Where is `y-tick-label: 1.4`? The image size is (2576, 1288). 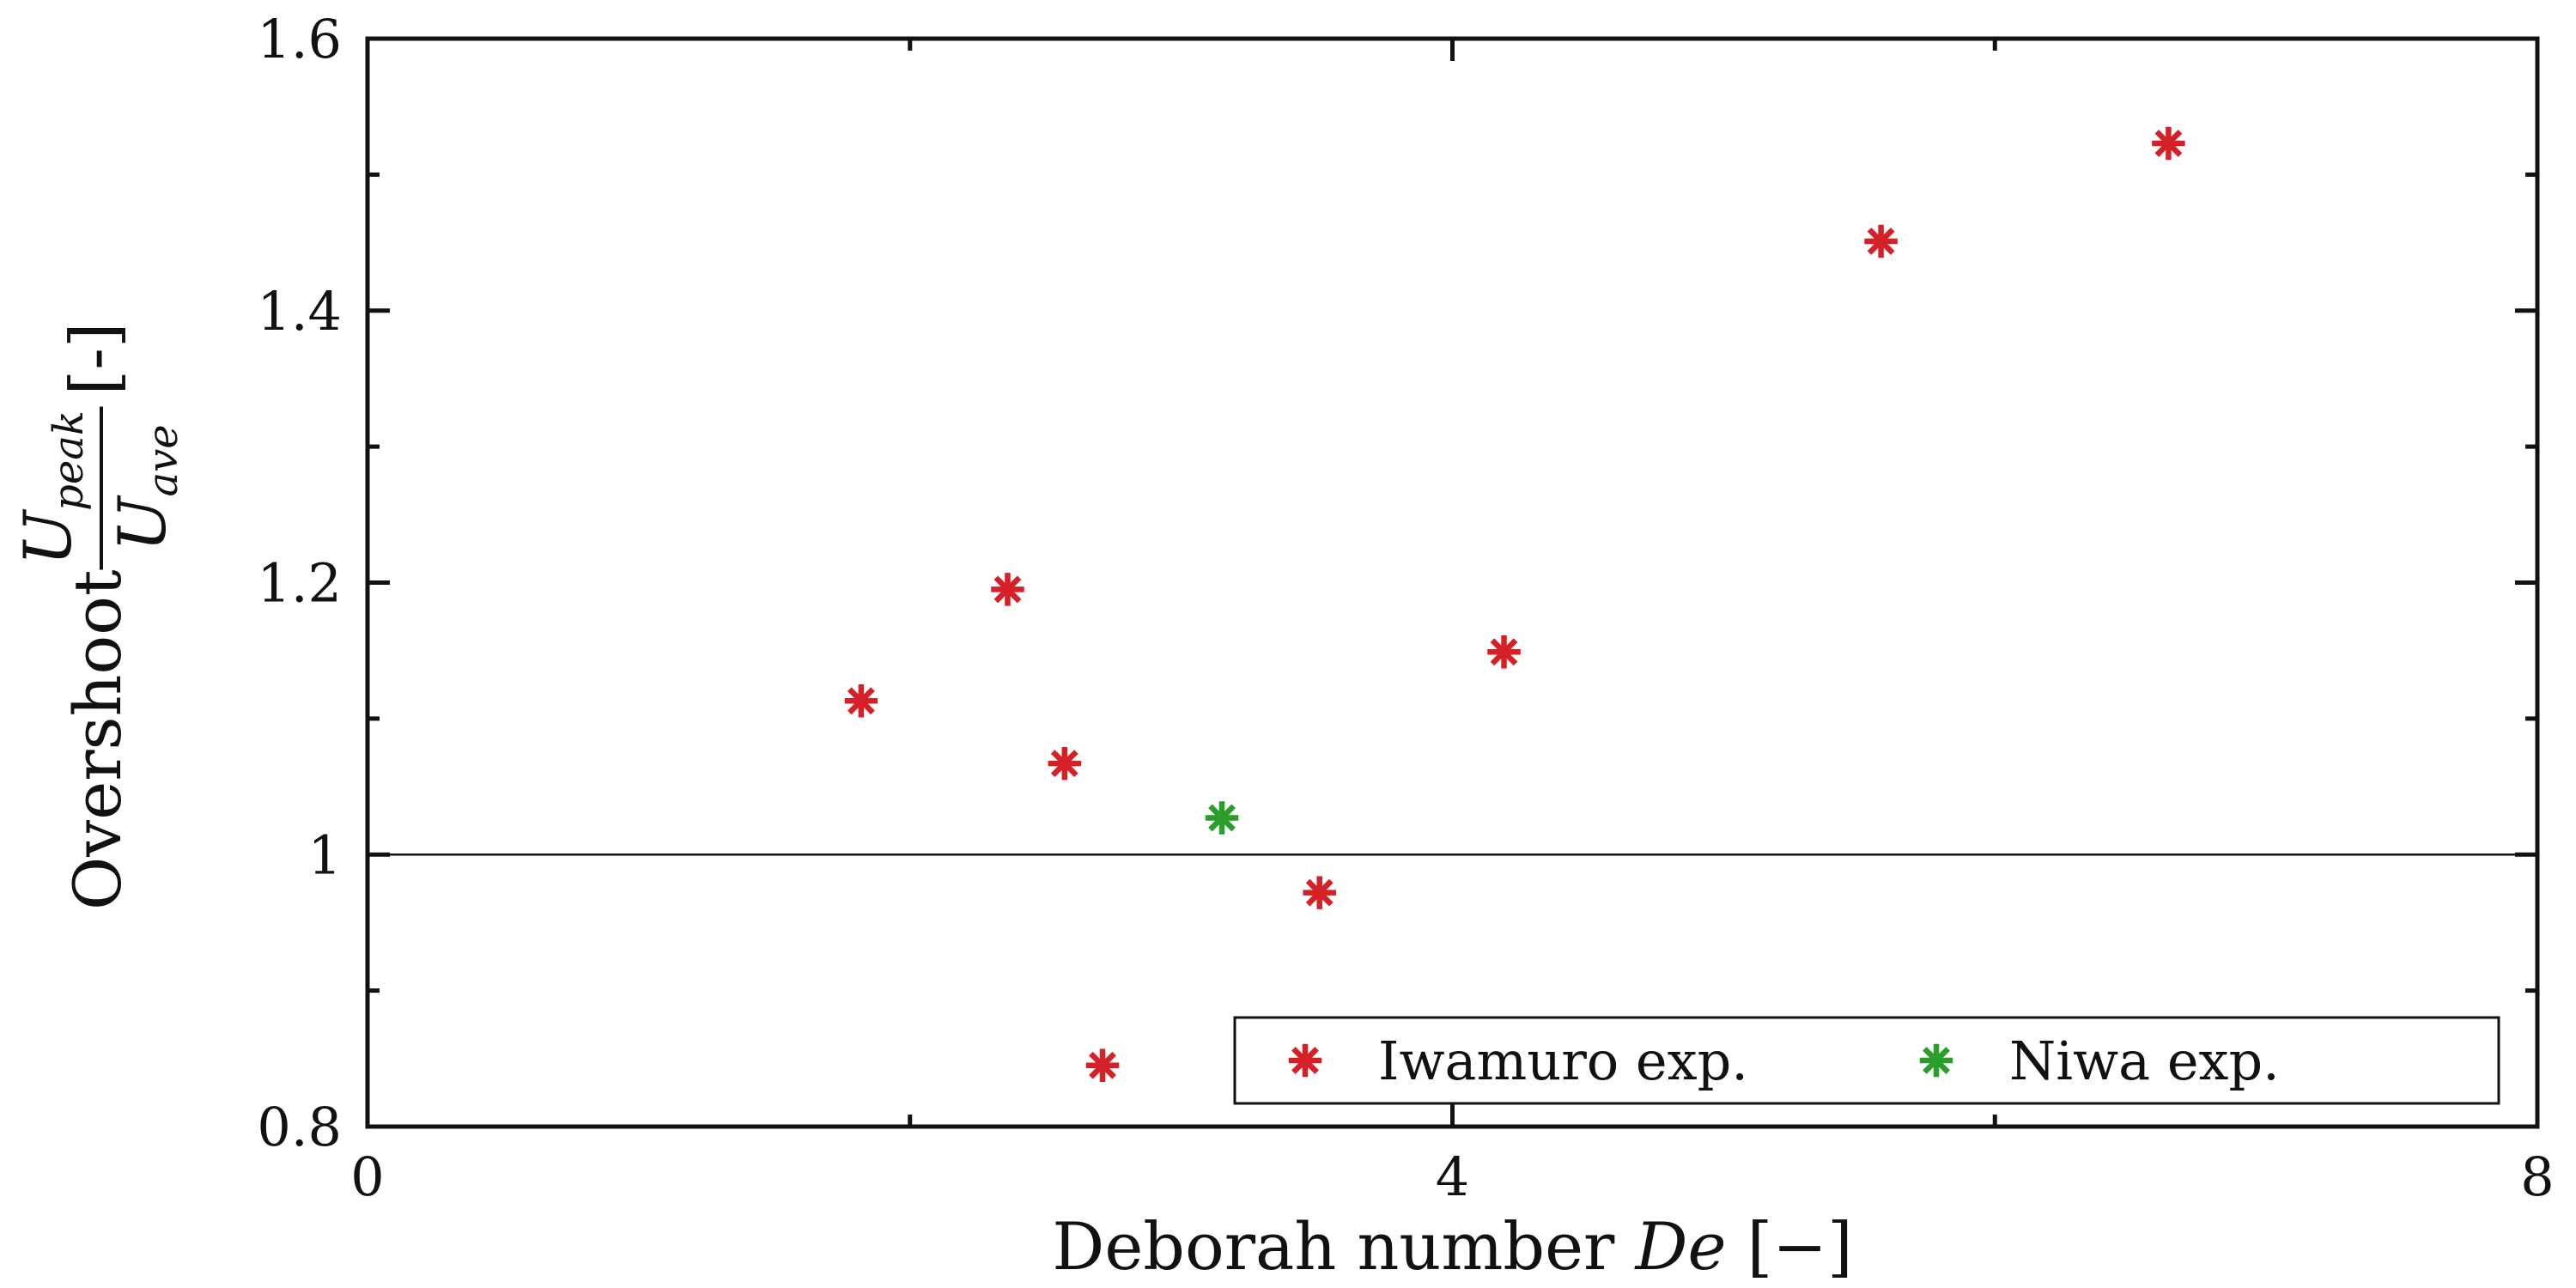
y-tick-label: 1.4 is located at coordinates (300, 312).